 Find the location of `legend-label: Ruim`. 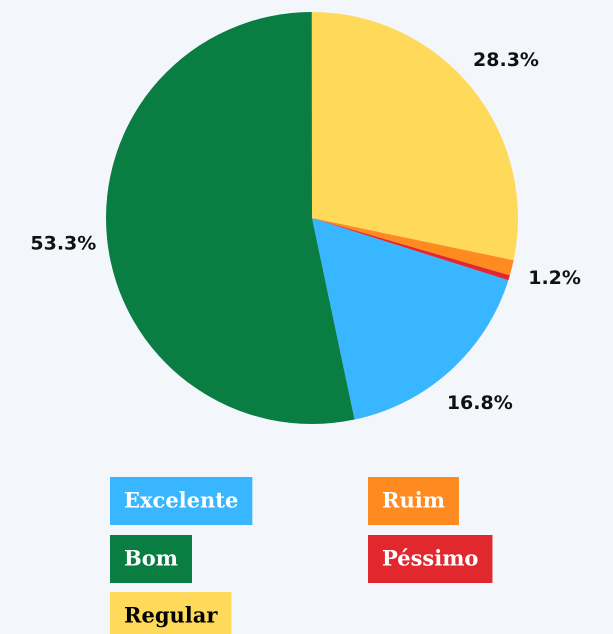

legend-label: Ruim is located at coordinates (413, 500).